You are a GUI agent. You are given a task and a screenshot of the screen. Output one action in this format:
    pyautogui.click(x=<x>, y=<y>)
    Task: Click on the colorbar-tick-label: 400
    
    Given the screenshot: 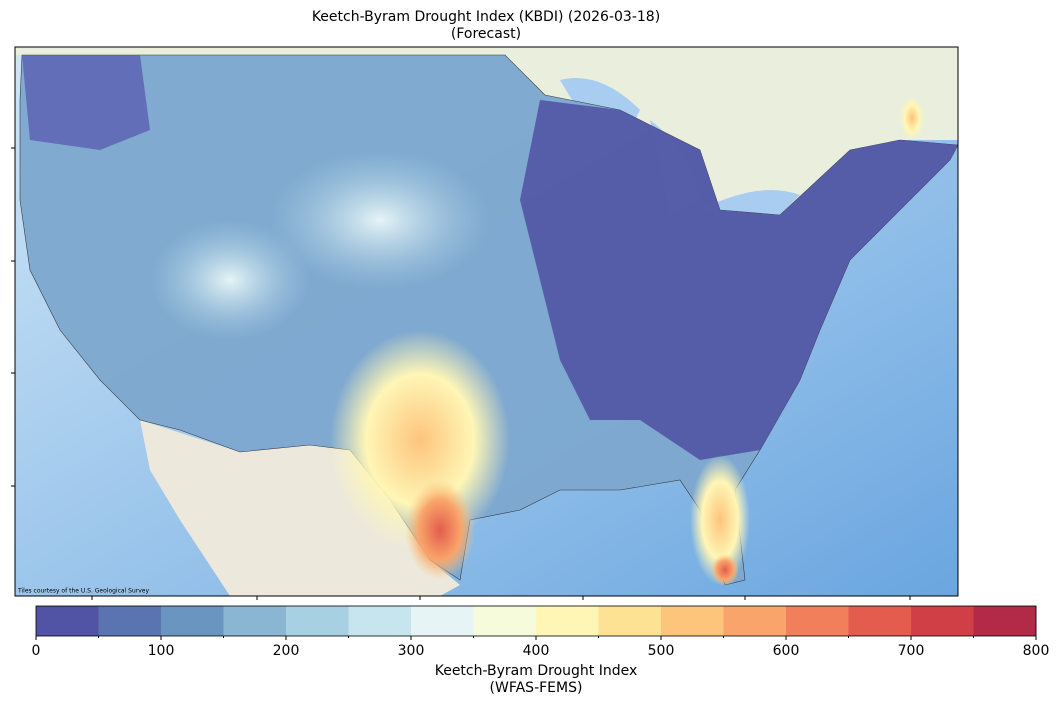 What is the action you would take?
    pyautogui.click(x=536, y=651)
    